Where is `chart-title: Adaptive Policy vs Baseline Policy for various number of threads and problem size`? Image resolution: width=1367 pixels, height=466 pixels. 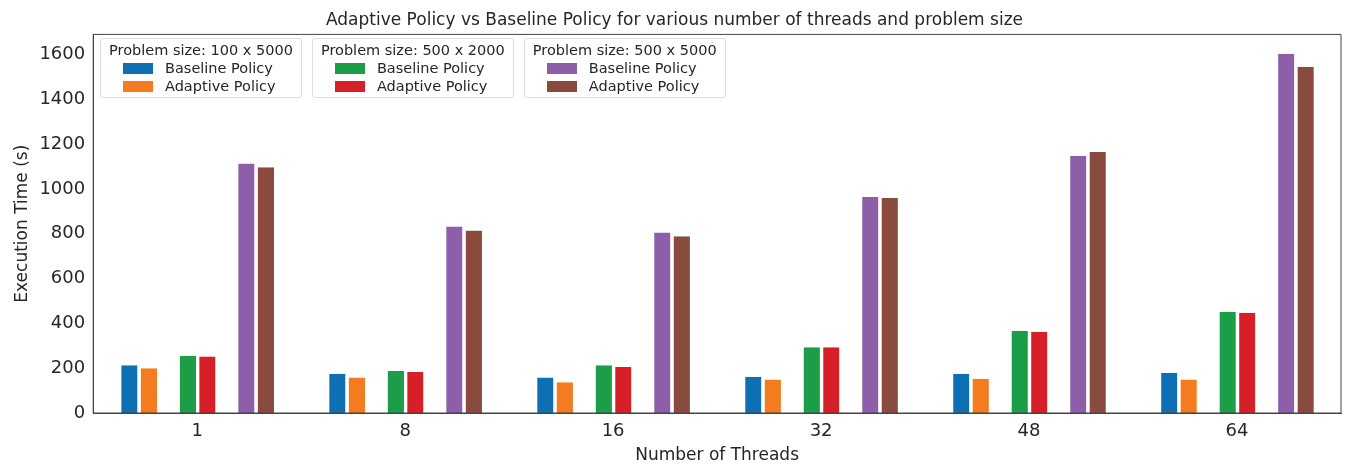
chart-title: Adaptive Policy vs Baseline Policy for various number of threads and problem size is located at coordinates (674, 18).